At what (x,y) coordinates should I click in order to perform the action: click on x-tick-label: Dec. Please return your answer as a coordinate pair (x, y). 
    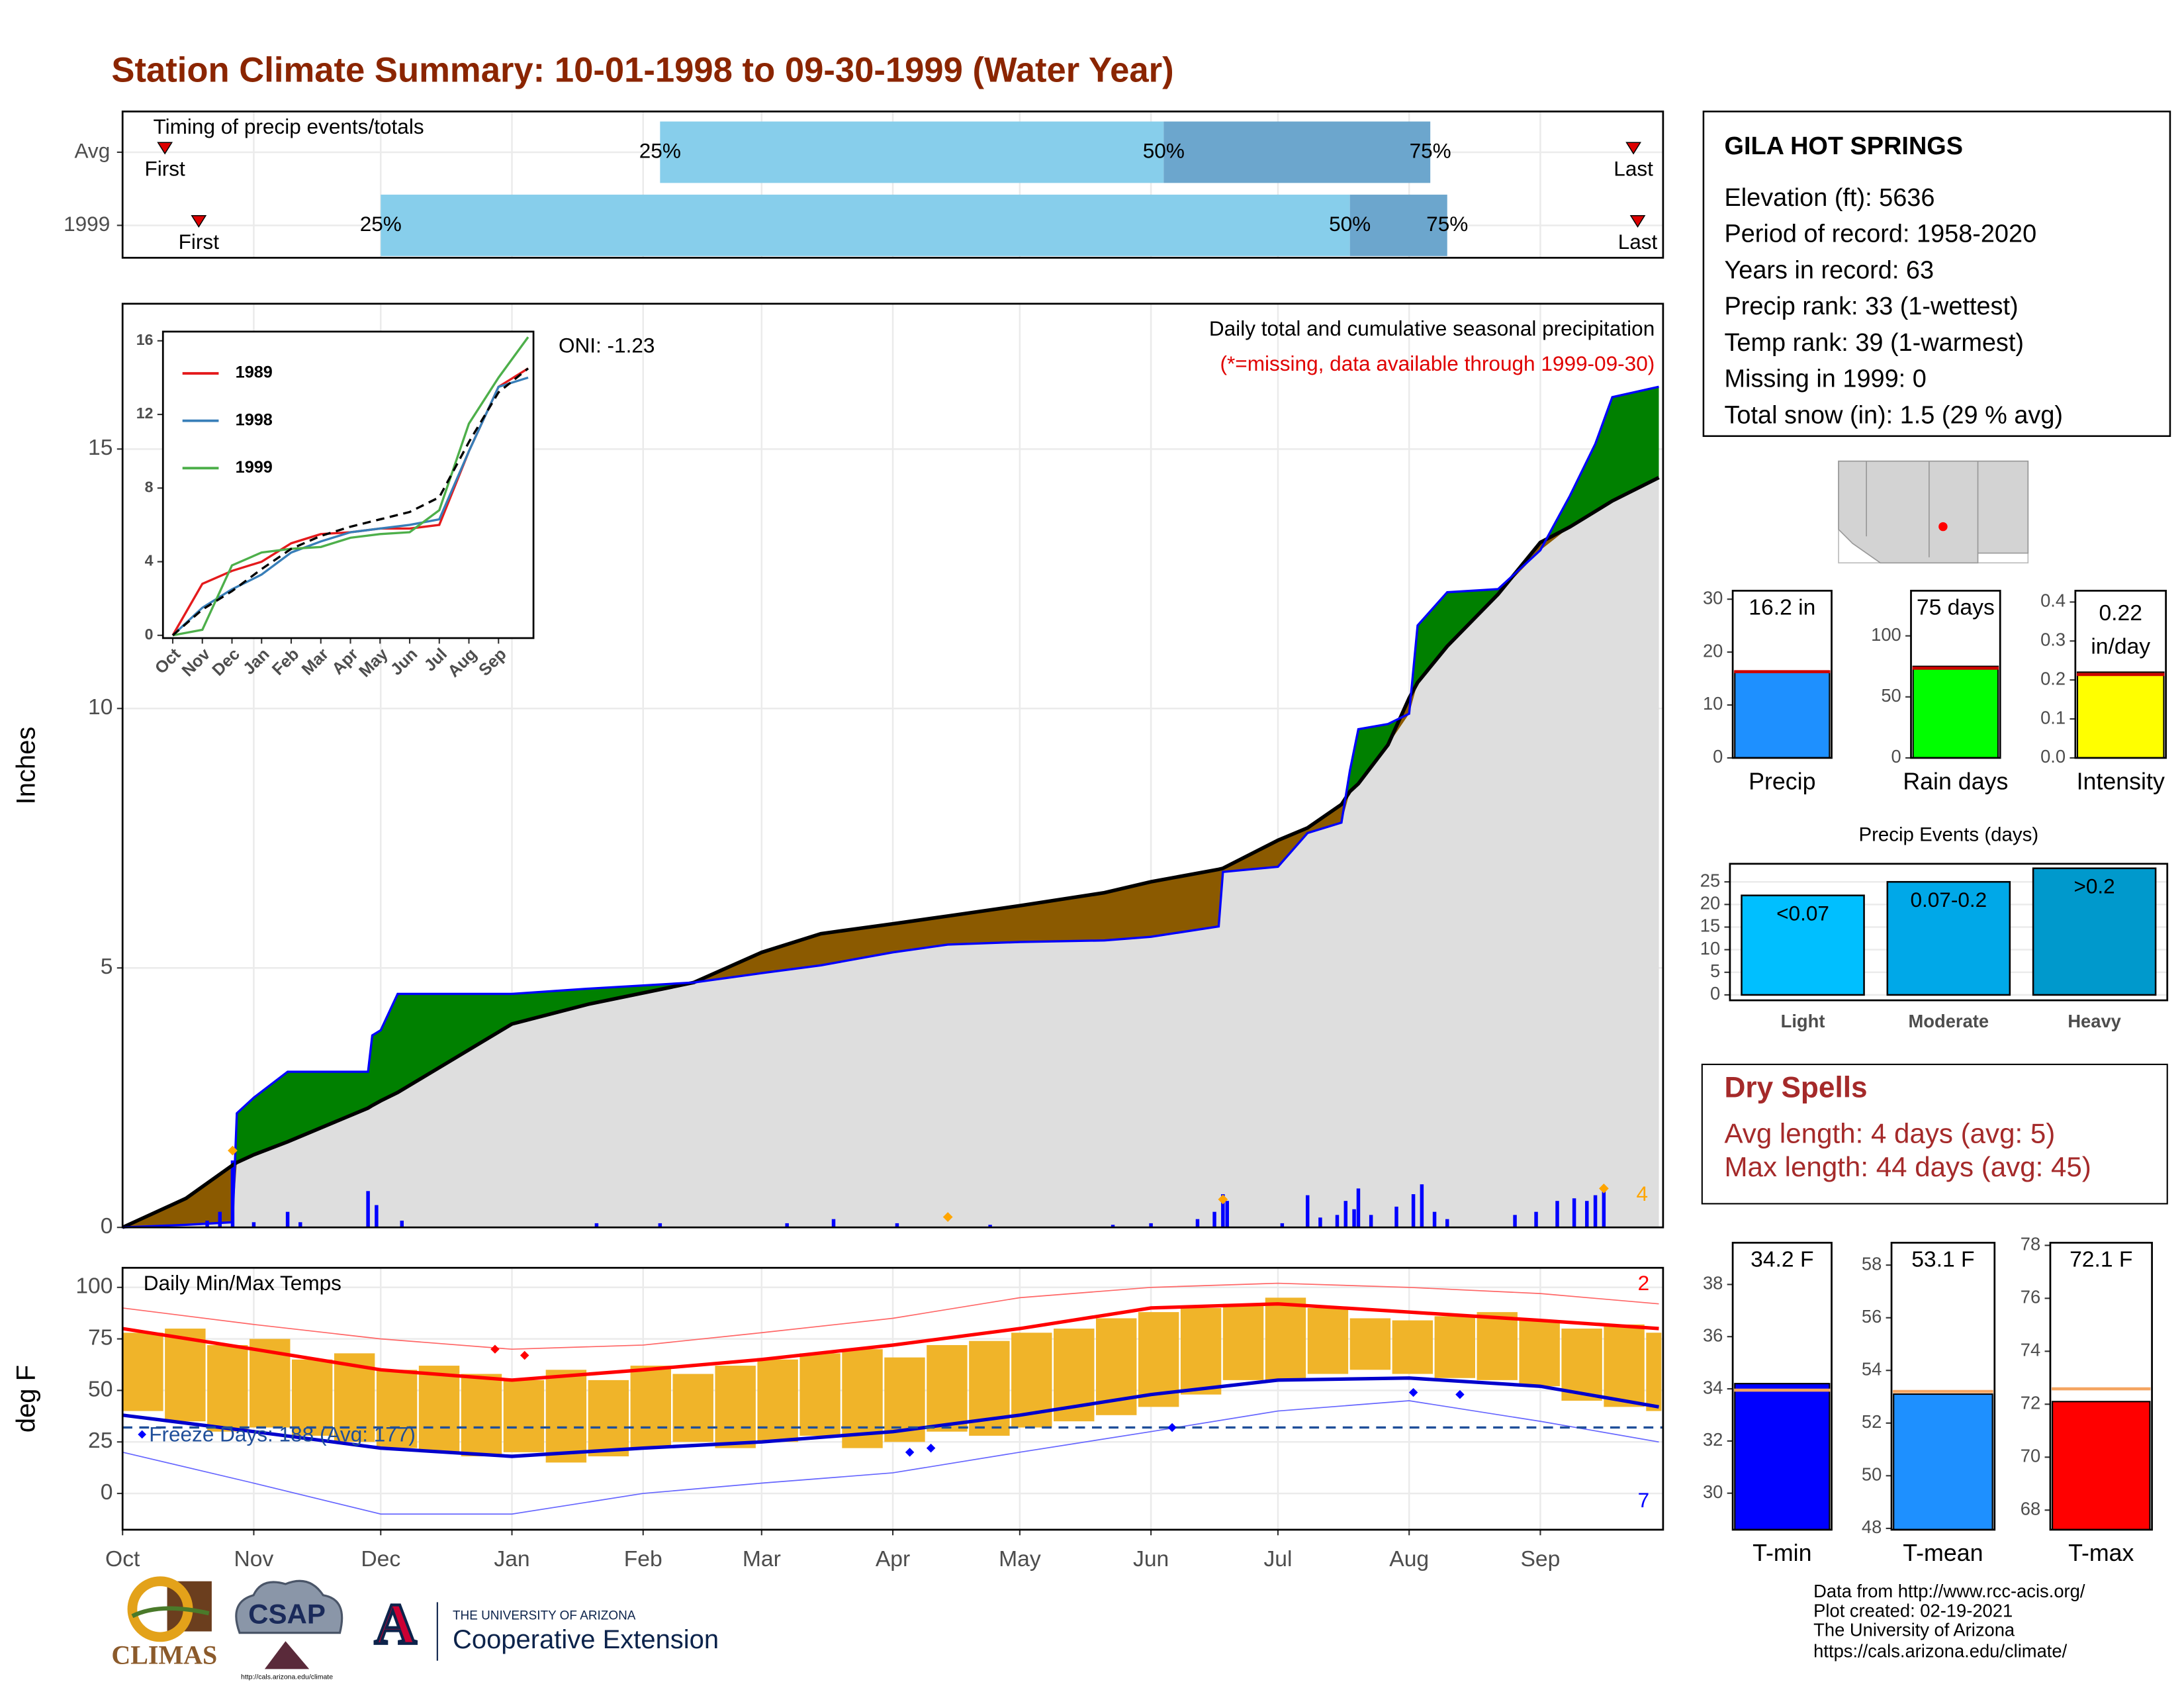
    Looking at the image, I should click on (380, 1559).